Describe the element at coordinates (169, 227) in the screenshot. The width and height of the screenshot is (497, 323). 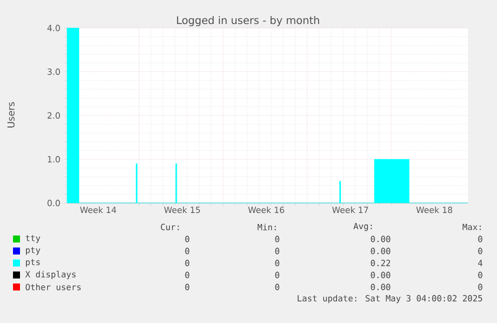
I see `text: Cur:` at that location.